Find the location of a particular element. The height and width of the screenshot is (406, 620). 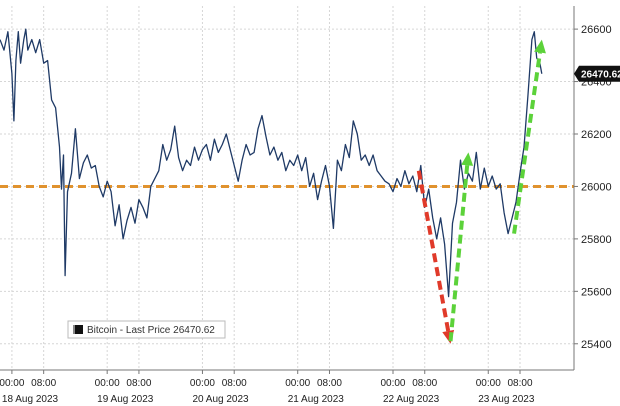

last-price-value: 26470.62 is located at coordinates (600, 75).